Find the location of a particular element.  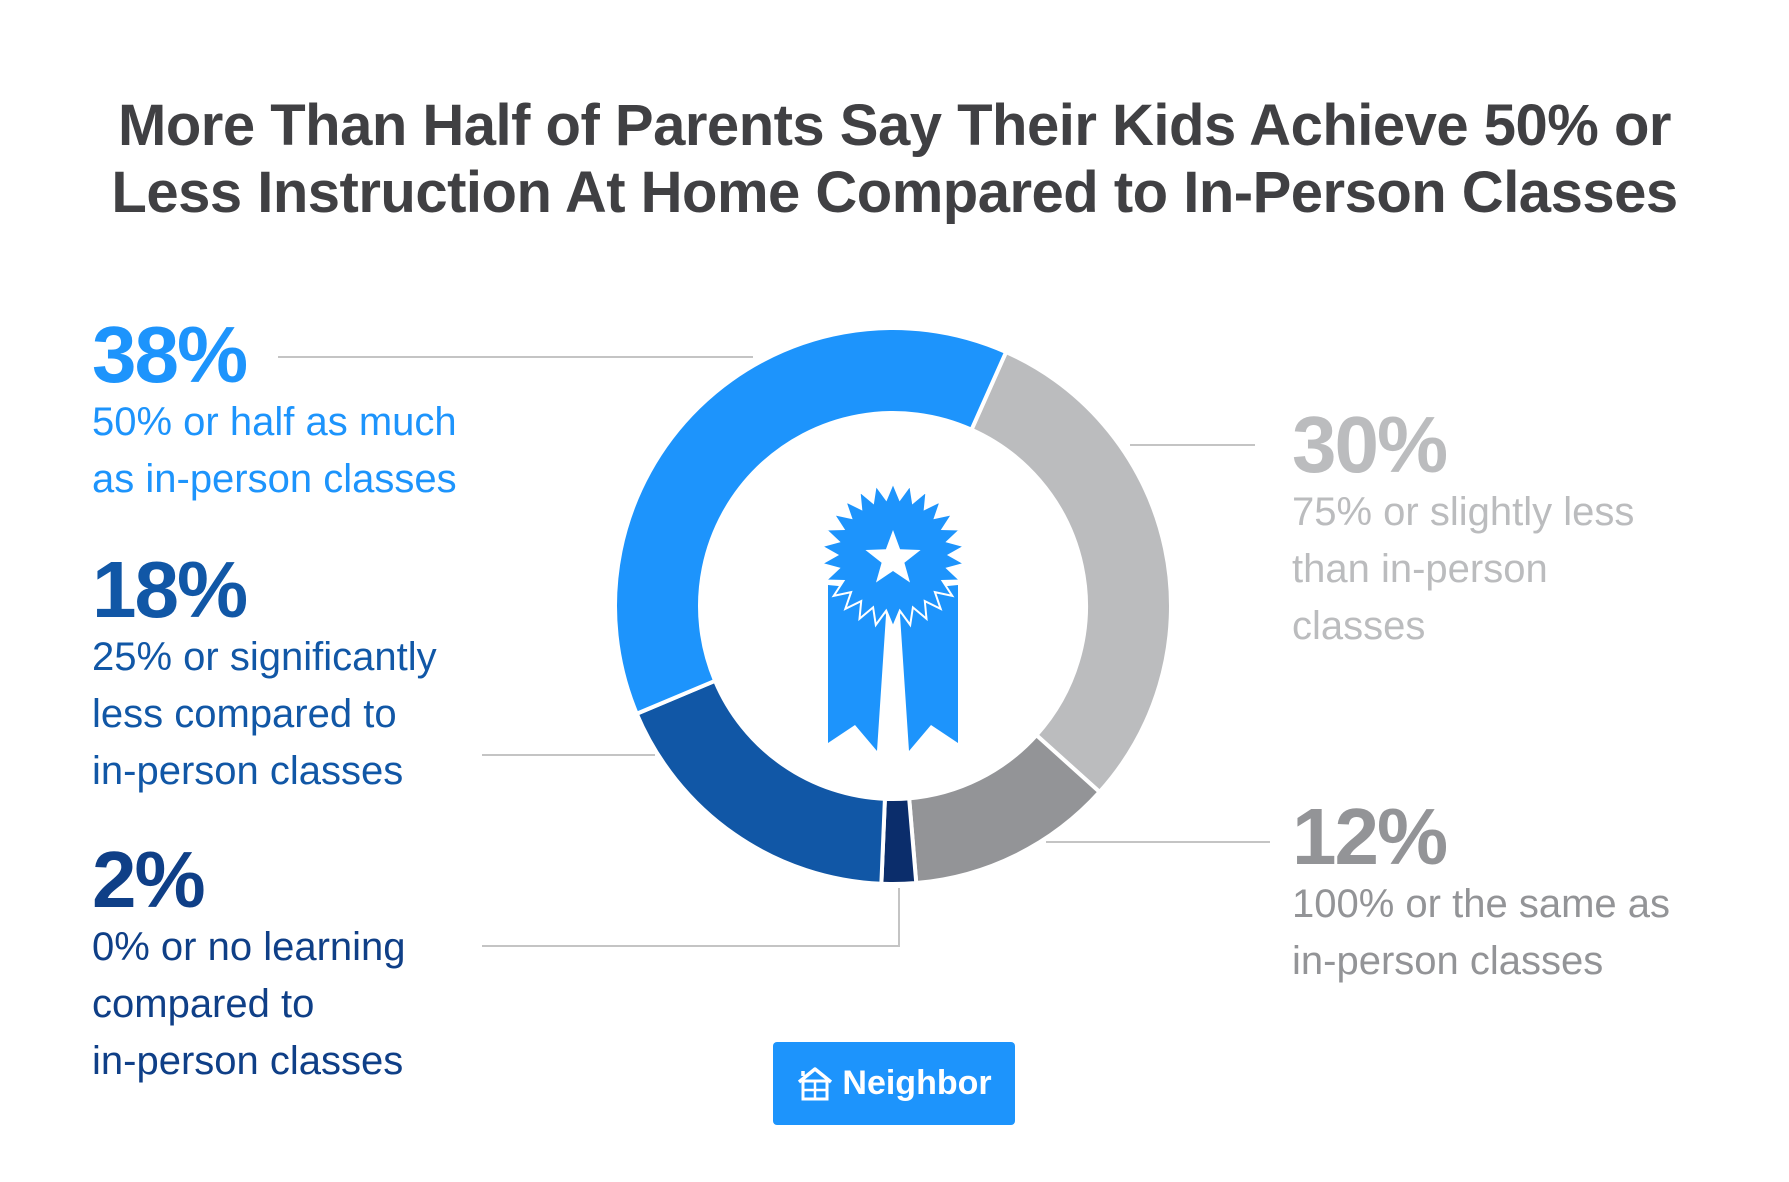

neighbor-logo-badge: Neighbor is located at coordinates (894, 1083).